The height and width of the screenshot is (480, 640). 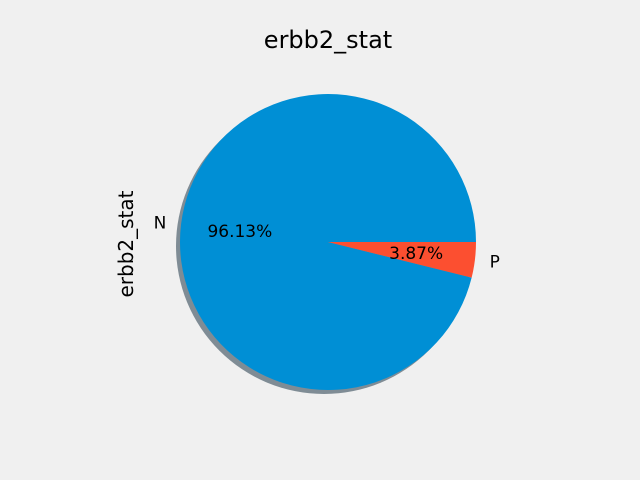 I want to click on slice-pct-label-n: 96.13%, so click(x=239, y=232).